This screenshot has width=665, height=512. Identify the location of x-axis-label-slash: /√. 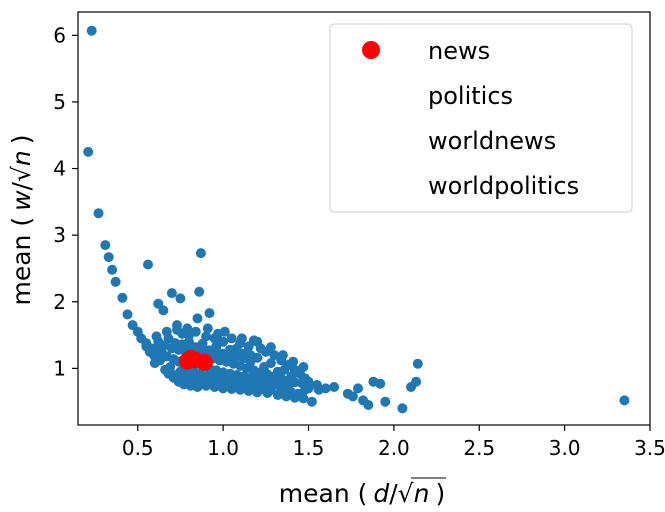
(401, 493).